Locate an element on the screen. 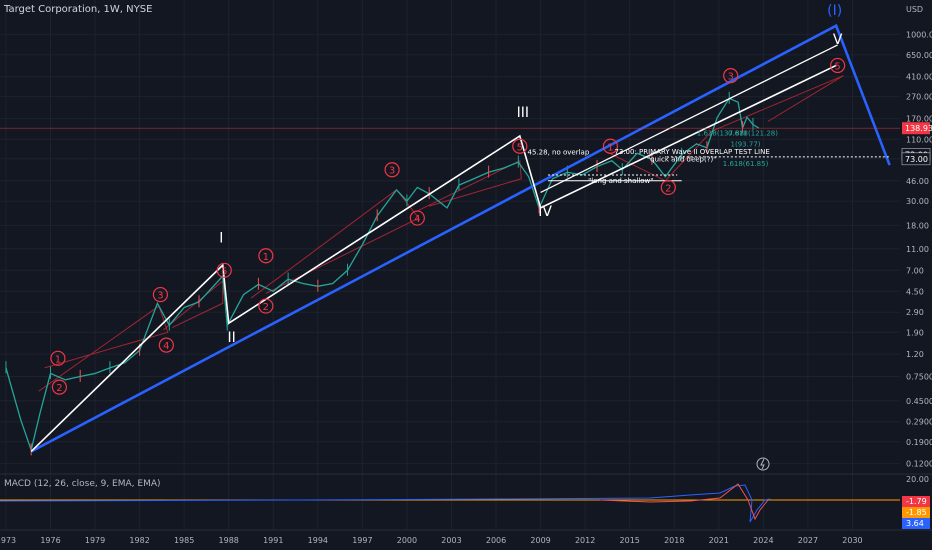 This screenshot has height=550, width=932. price-axis-tick: 1000.00 is located at coordinates (919, 34).